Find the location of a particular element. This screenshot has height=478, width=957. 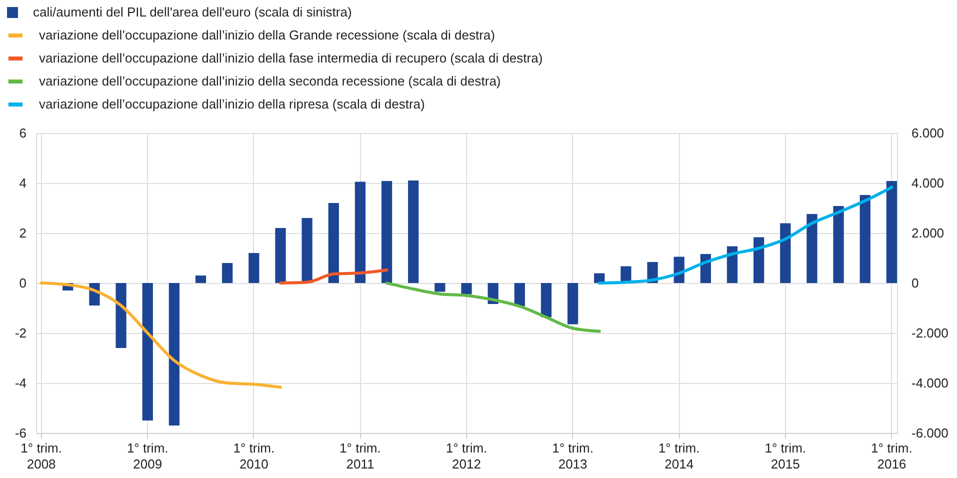

y-tick-label: 4 is located at coordinates (22, 183).